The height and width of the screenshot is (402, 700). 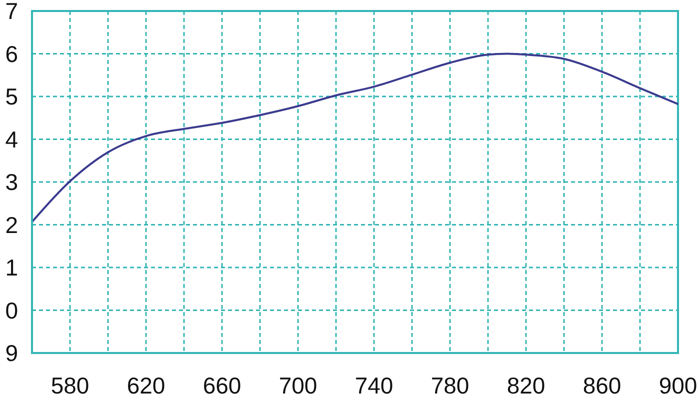 What do you see at coordinates (374, 385) in the screenshot?
I see `x-tick-label: 740` at bounding box center [374, 385].